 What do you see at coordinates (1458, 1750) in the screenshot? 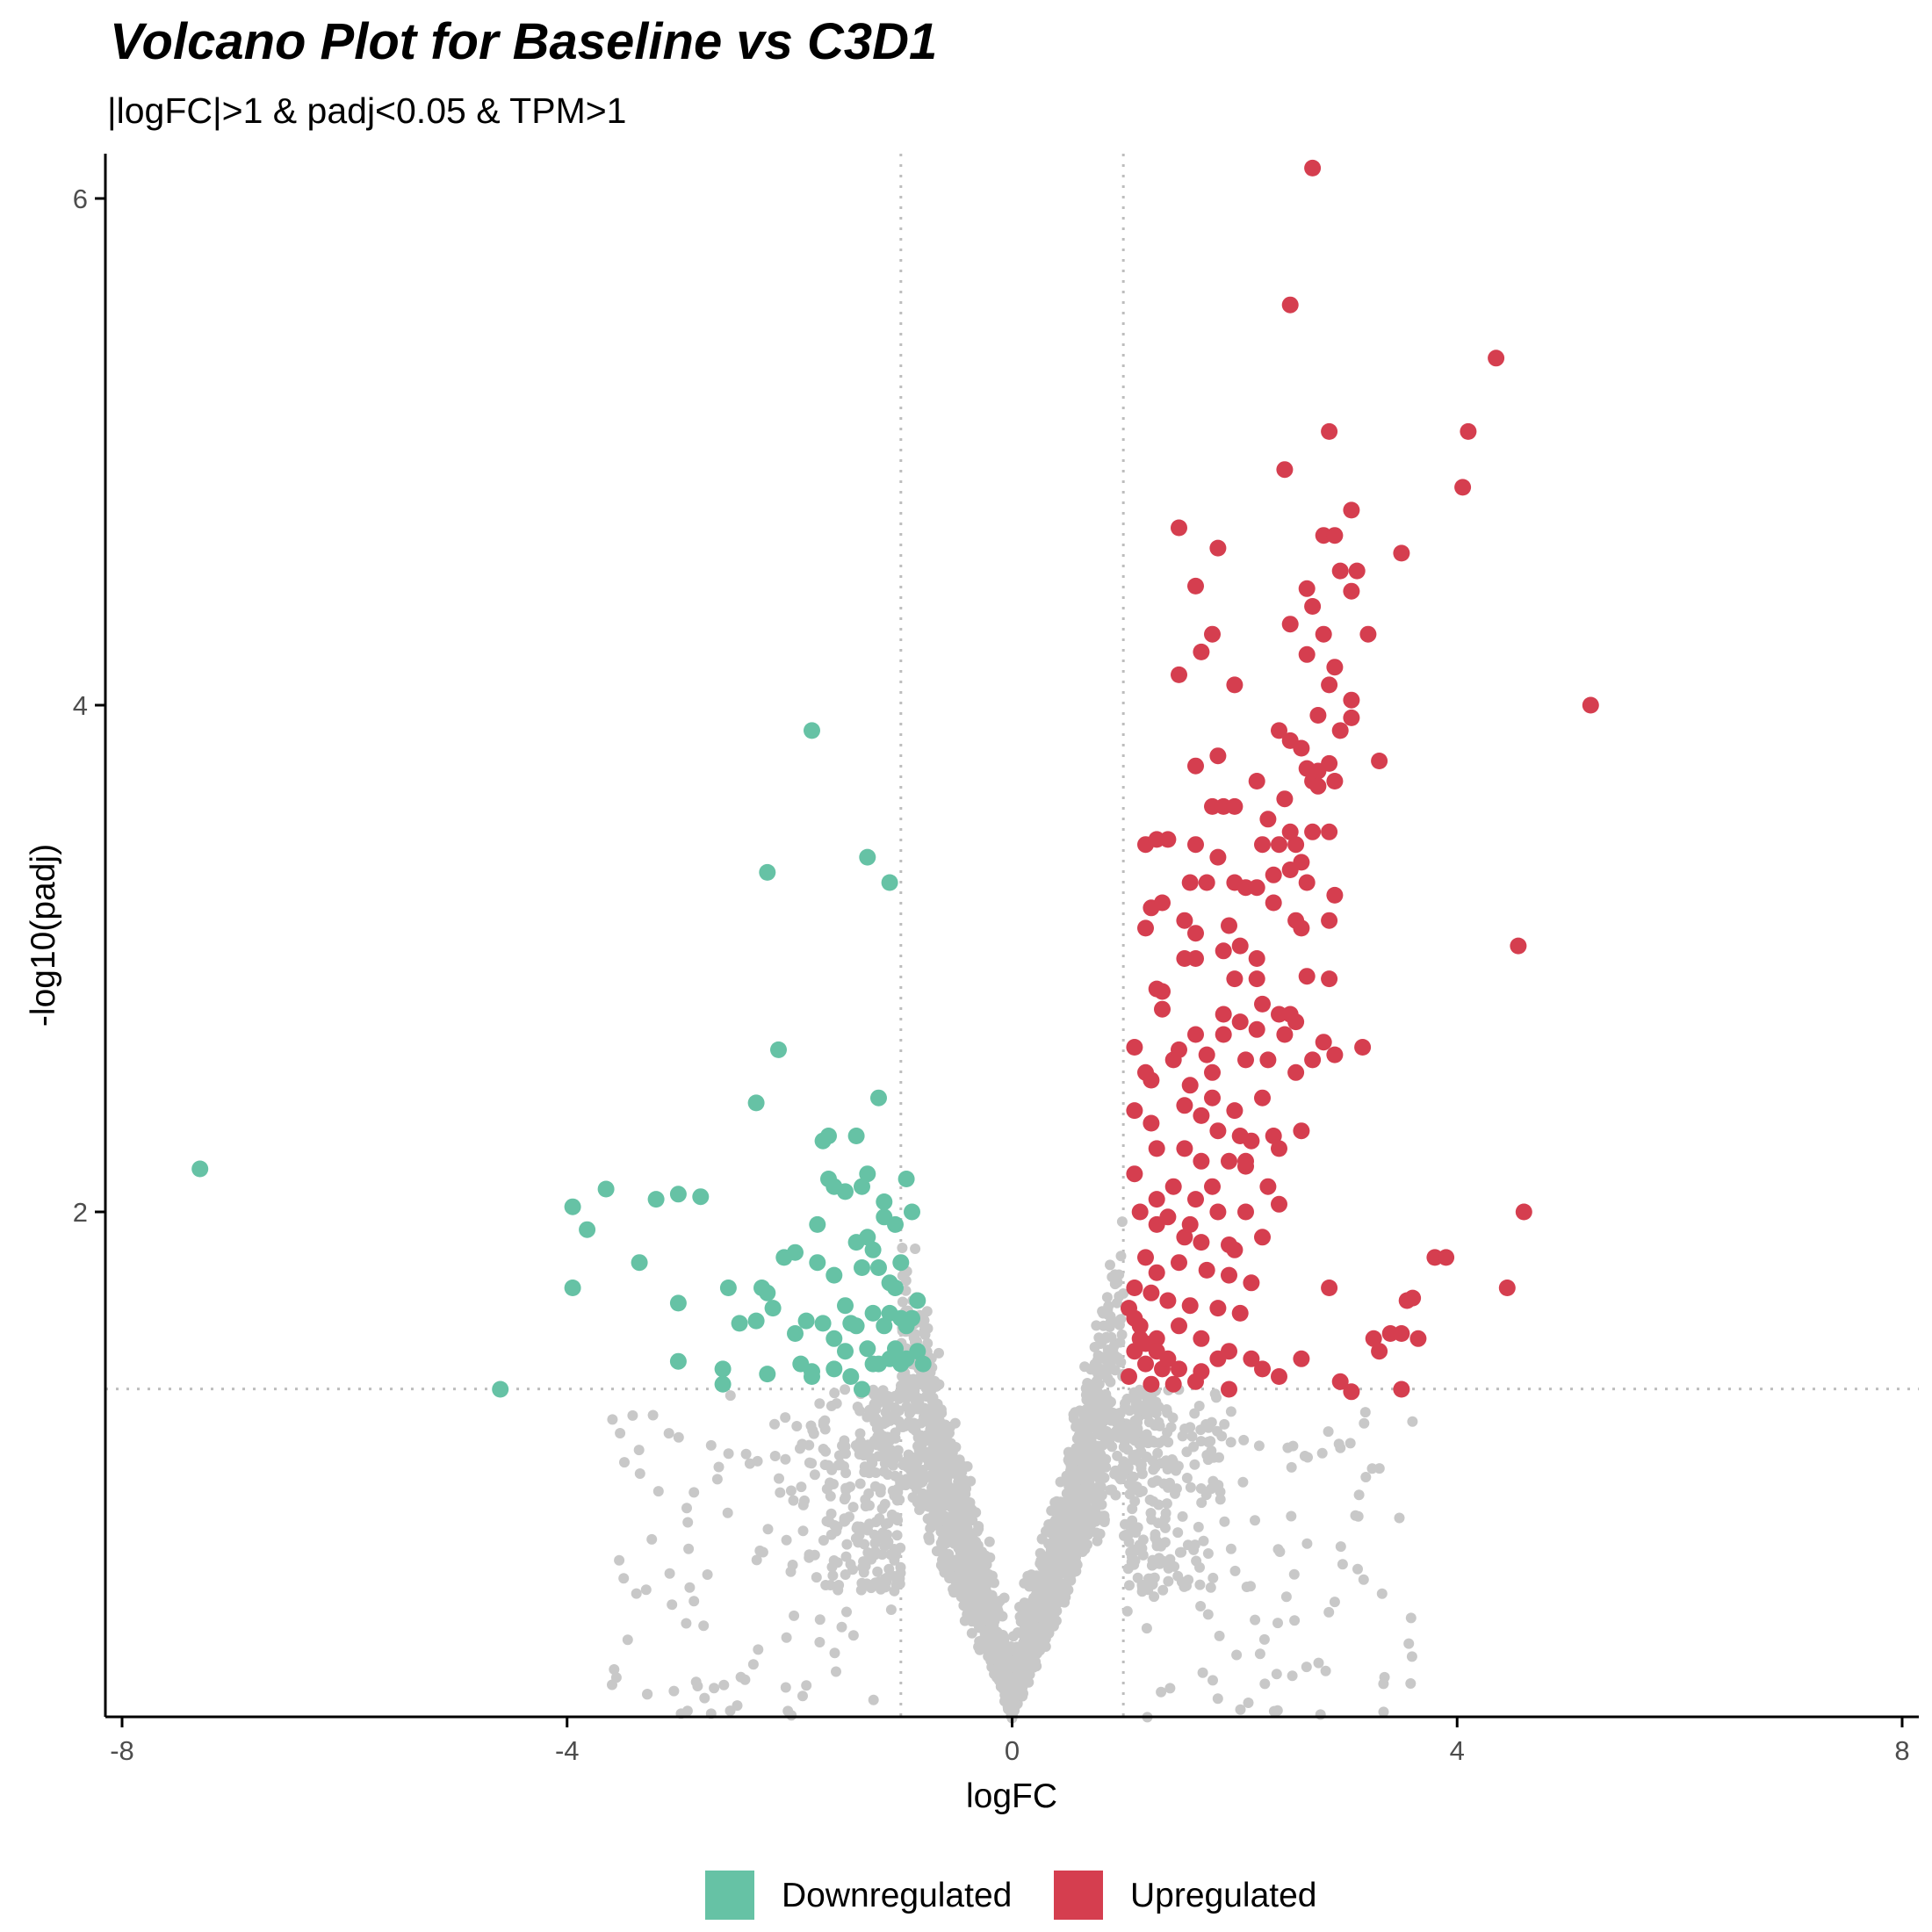
I see `x-tick-label: 4` at bounding box center [1458, 1750].